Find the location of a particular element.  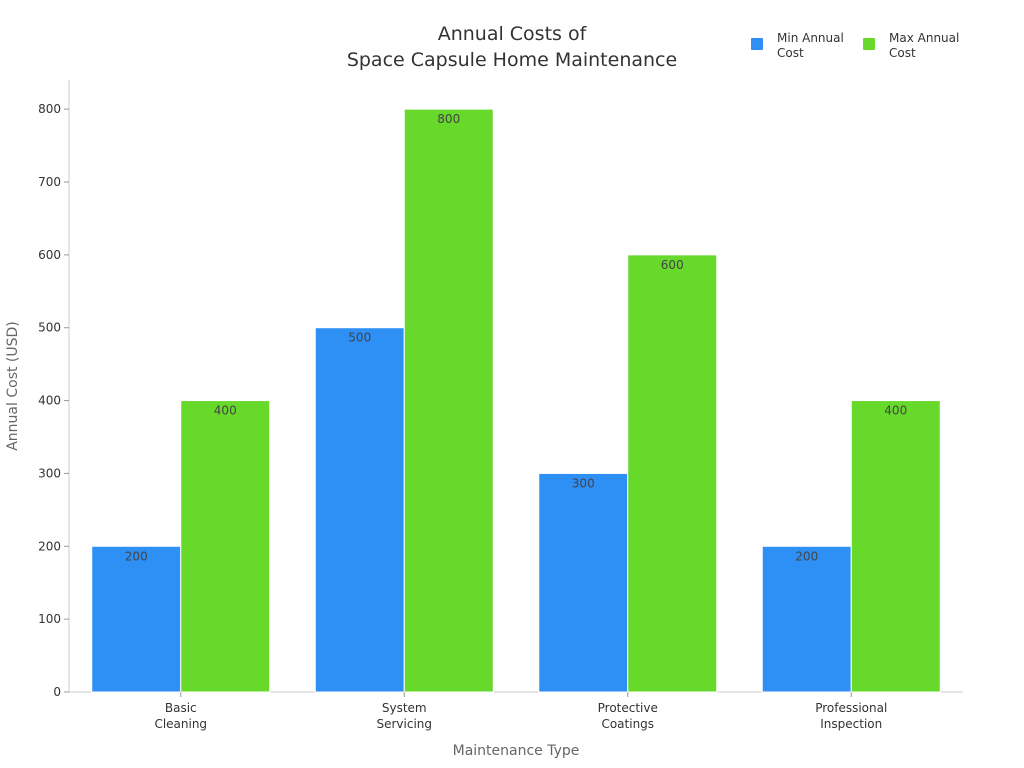

y-tick-label: 500 is located at coordinates (49, 328).